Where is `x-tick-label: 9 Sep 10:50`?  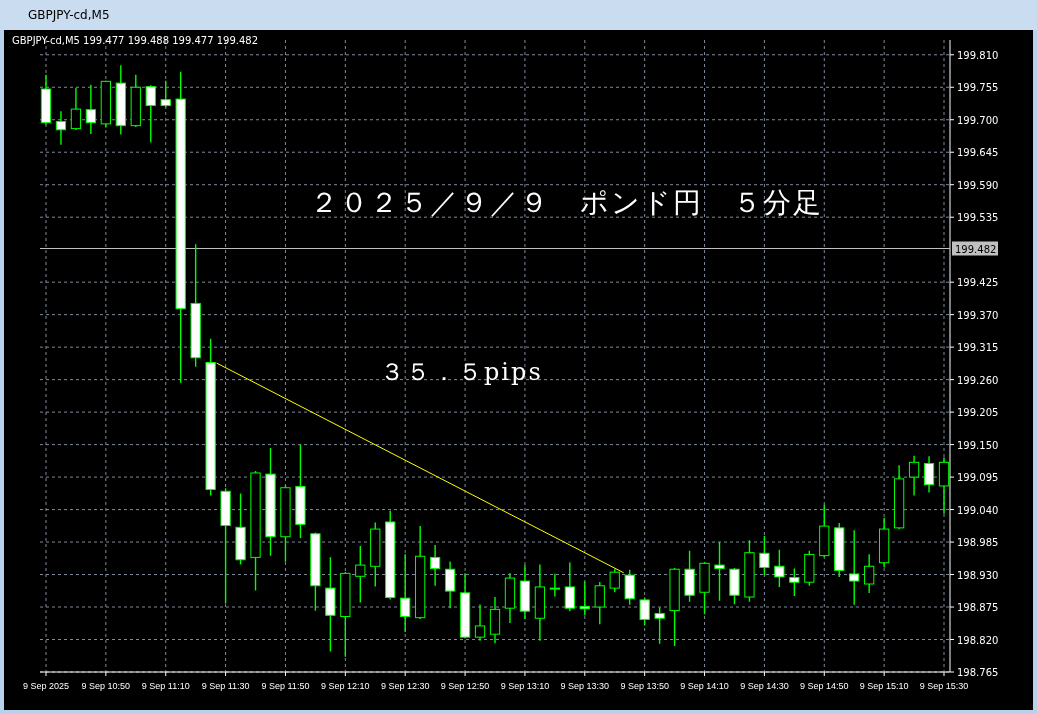 x-tick-label: 9 Sep 10:50 is located at coordinates (106, 686).